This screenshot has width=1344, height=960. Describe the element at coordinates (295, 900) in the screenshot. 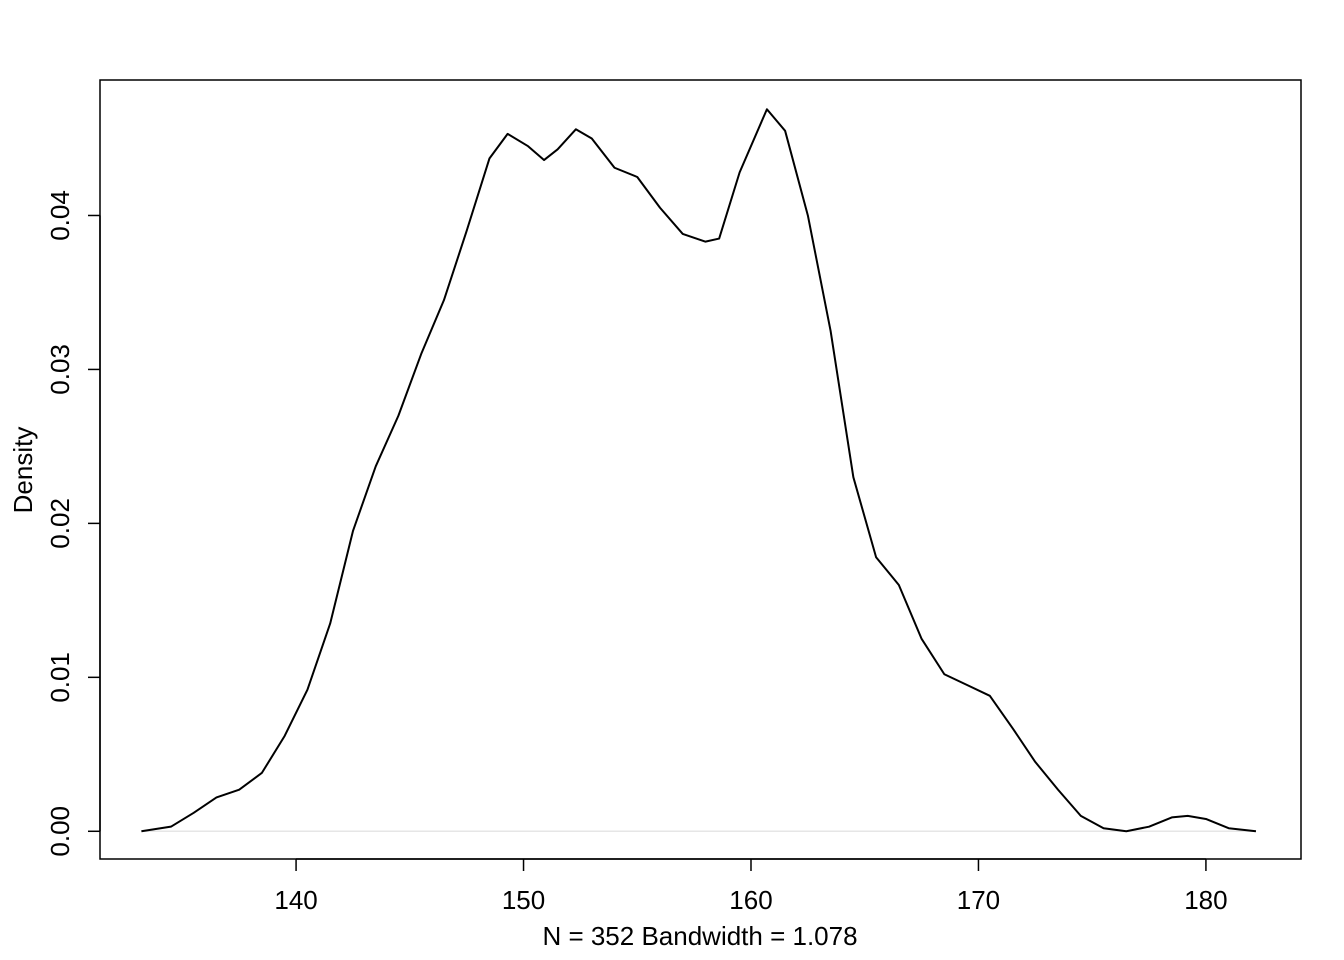

I see `x-tick-label: 140` at that location.